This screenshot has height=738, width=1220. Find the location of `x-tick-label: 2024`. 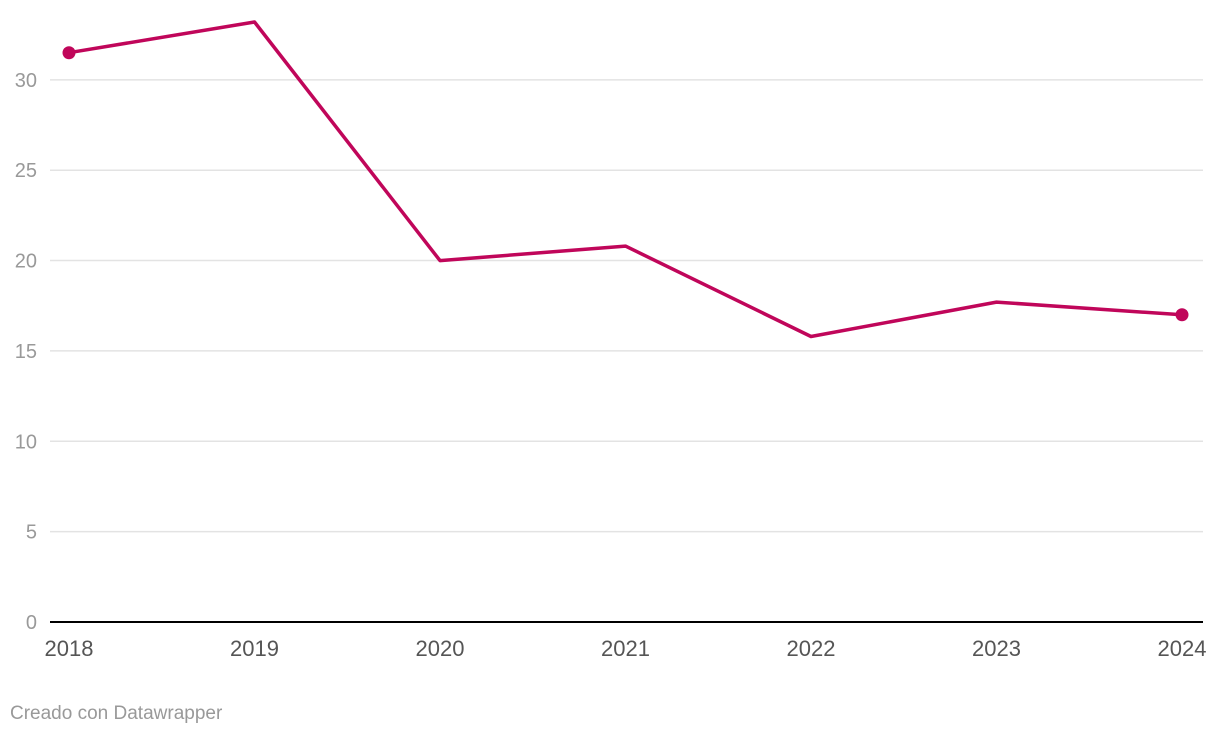

x-tick-label: 2024 is located at coordinates (1182, 648).